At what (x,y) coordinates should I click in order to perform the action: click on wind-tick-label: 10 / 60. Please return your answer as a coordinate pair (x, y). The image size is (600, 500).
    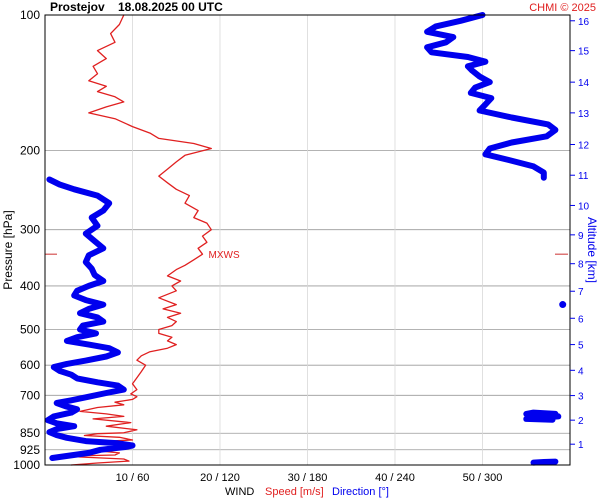
    Looking at the image, I should click on (133, 478).